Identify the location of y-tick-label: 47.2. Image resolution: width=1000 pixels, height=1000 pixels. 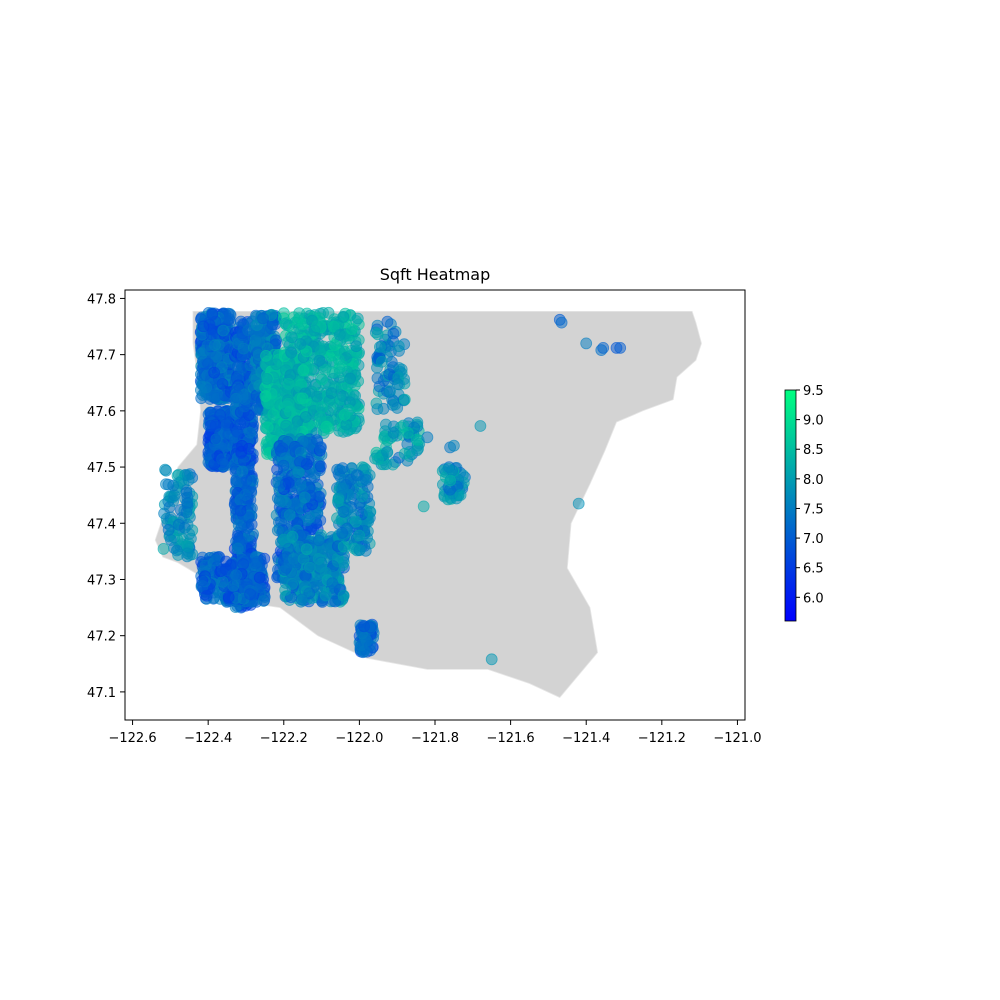
(101, 637).